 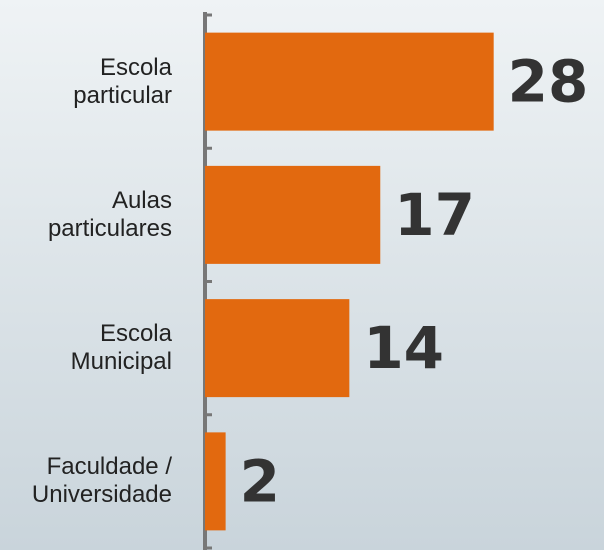 I want to click on value-label: 17, so click(x=434, y=215).